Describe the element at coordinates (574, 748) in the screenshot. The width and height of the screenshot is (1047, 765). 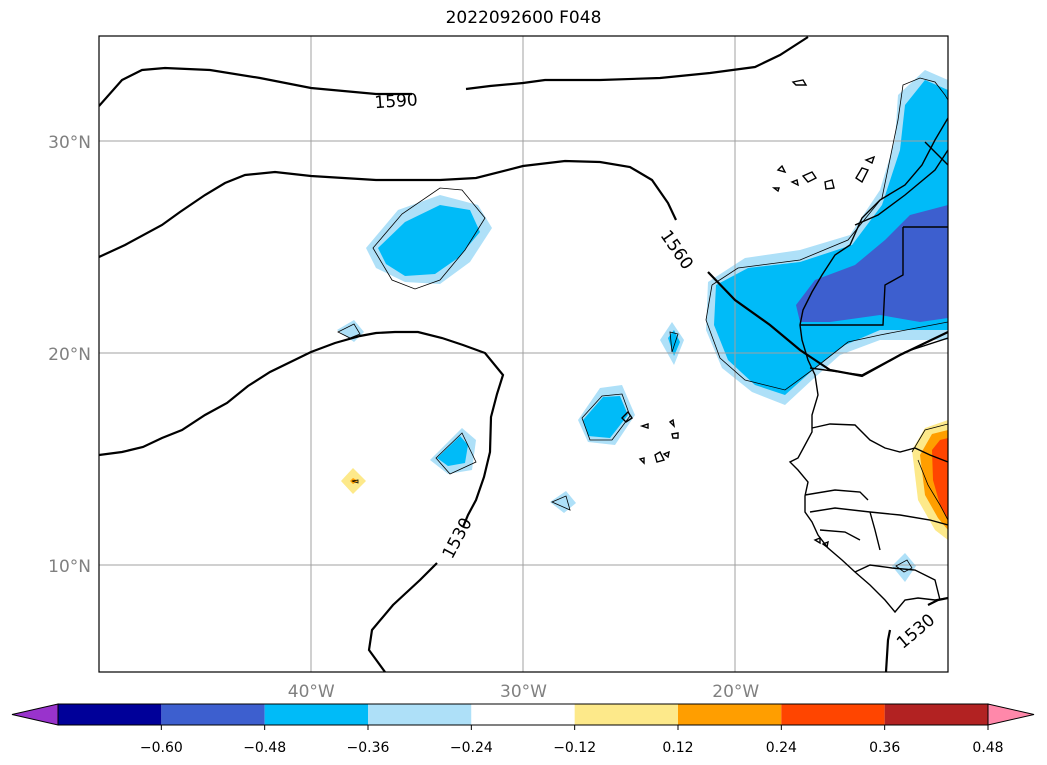
I see `colorbar-tick-label: −0.12` at that location.